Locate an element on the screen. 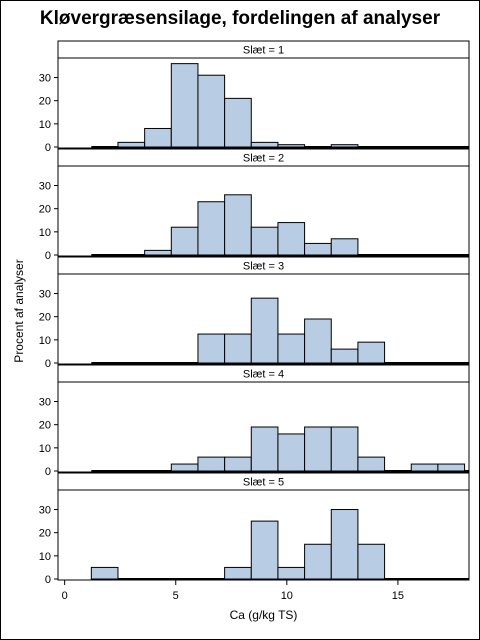  x-tick-label: 0 is located at coordinates (65, 596).